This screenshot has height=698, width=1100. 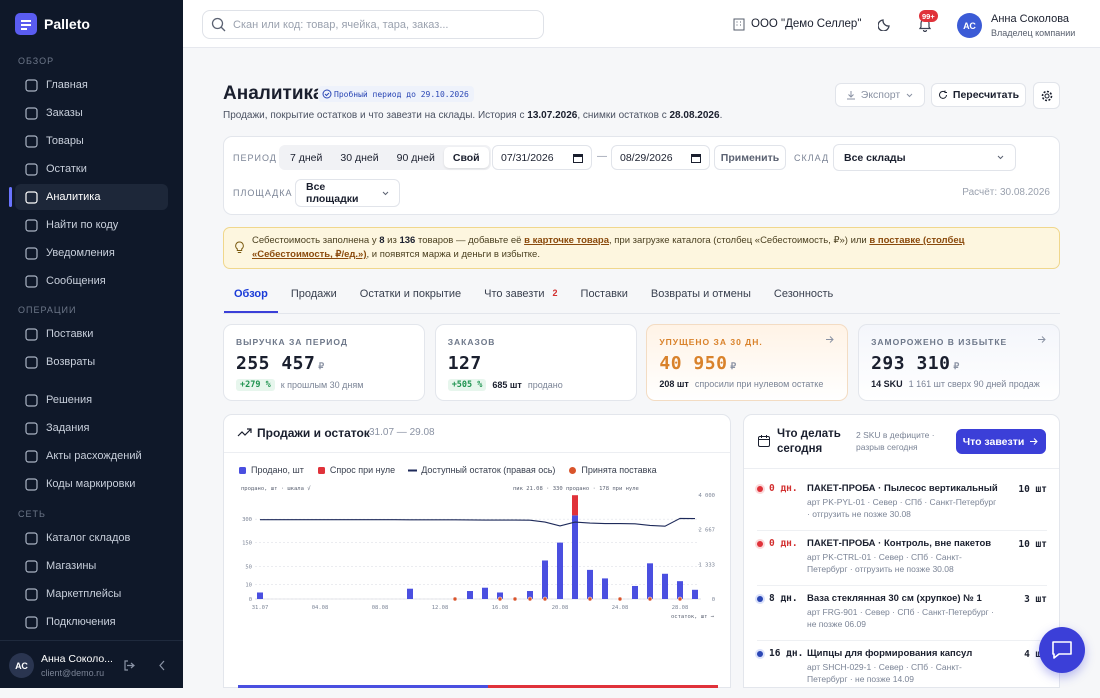 What do you see at coordinates (885, 24) in the screenshot?
I see `theme-icon` at bounding box center [885, 24].